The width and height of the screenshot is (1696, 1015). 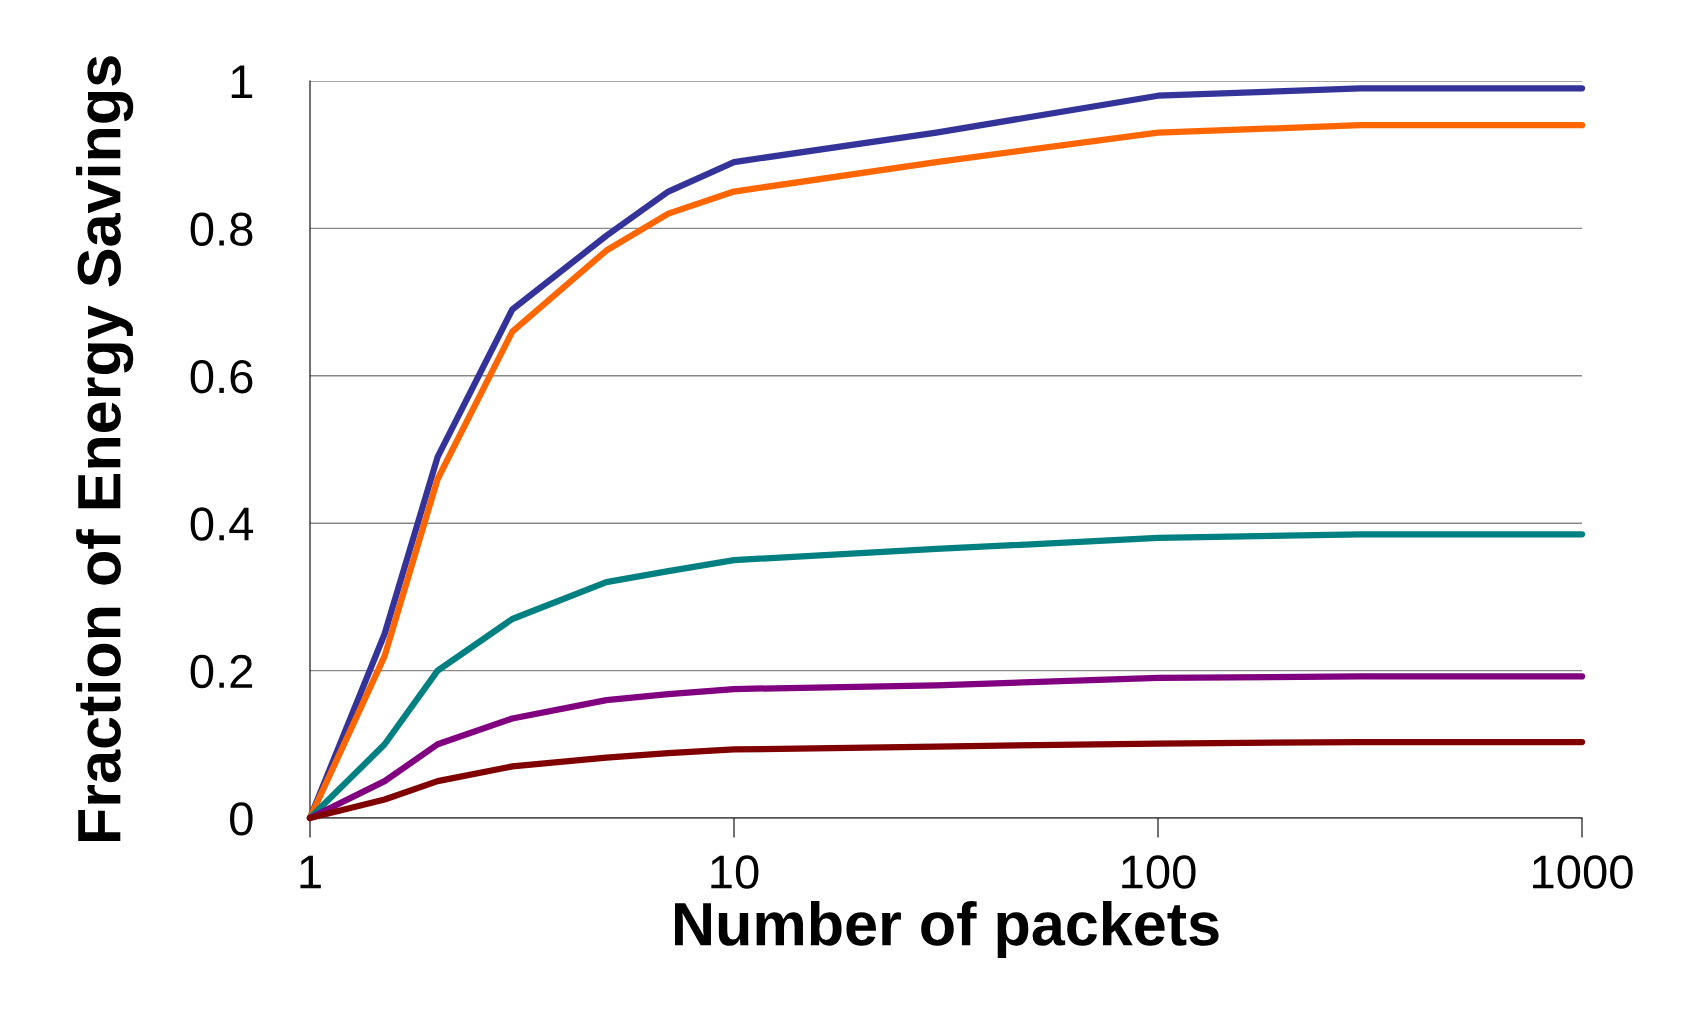 I want to click on y-tick-label: 0.4, so click(x=222, y=524).